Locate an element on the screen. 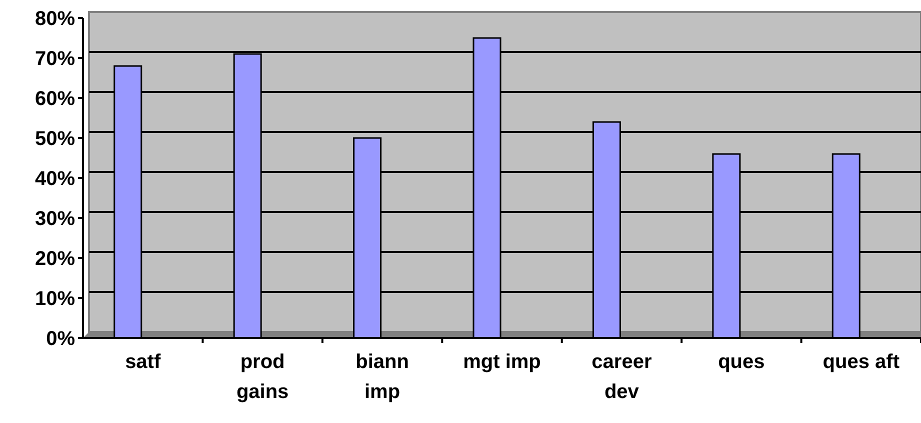 The width and height of the screenshot is (921, 423). y-tick-label: 10% is located at coordinates (55, 299).